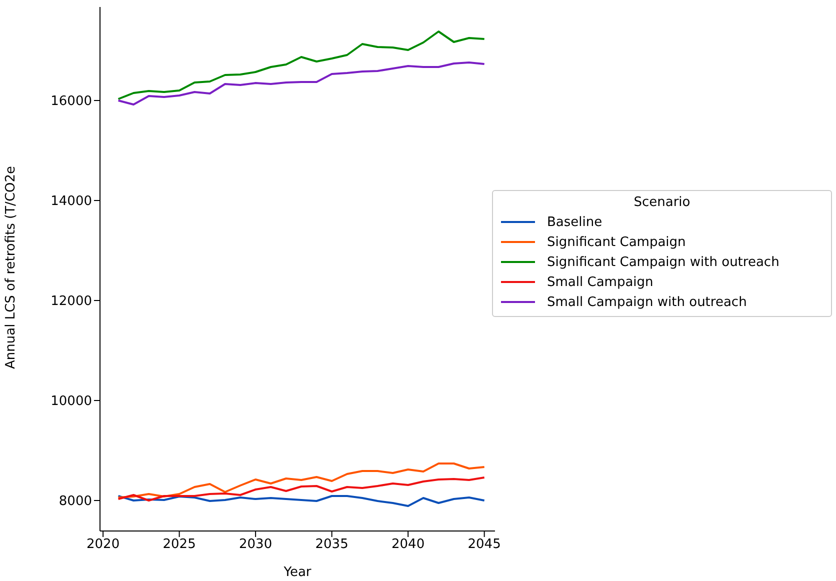  What do you see at coordinates (600, 282) in the screenshot?
I see `legend-label: Small Campaign` at bounding box center [600, 282].